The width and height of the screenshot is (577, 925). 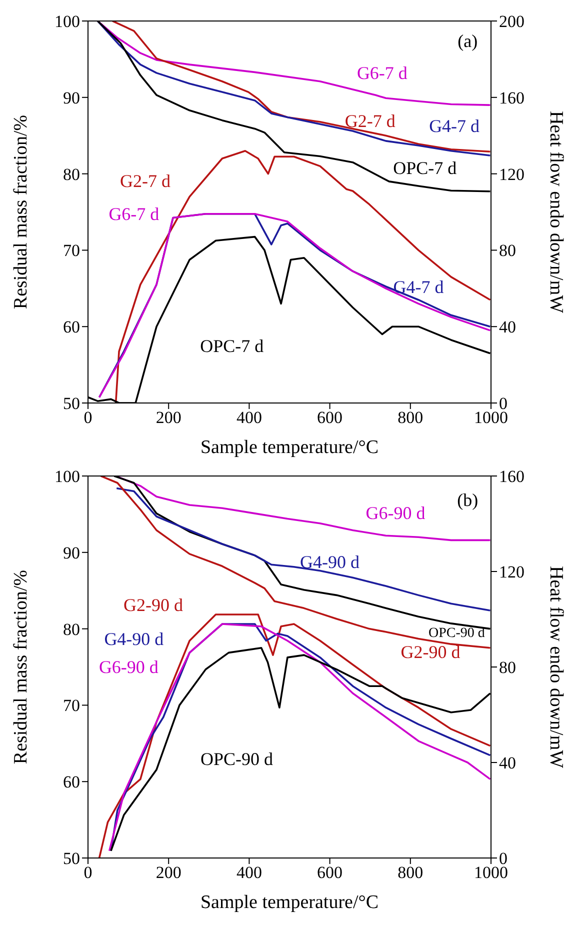 What do you see at coordinates (467, 500) in the screenshot?
I see `annotation: (b)` at bounding box center [467, 500].